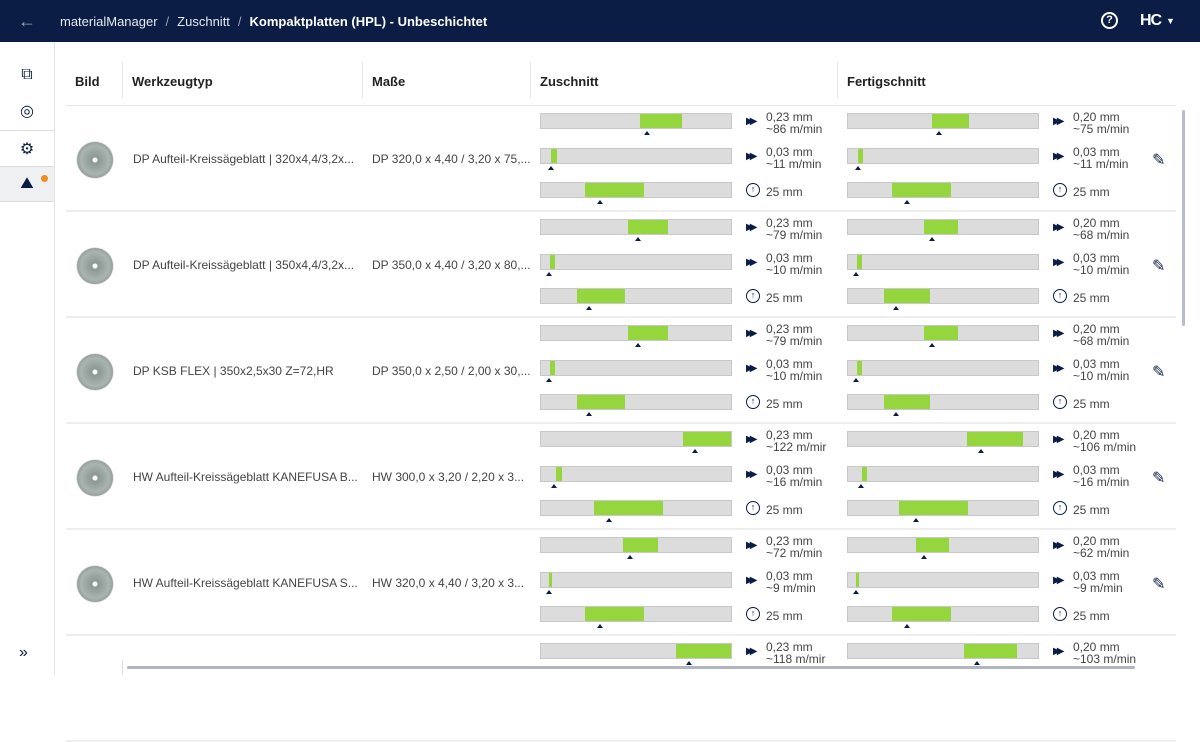  I want to click on zuschnitt-feed2-speed-value: ~16 m/min, so click(794, 482).